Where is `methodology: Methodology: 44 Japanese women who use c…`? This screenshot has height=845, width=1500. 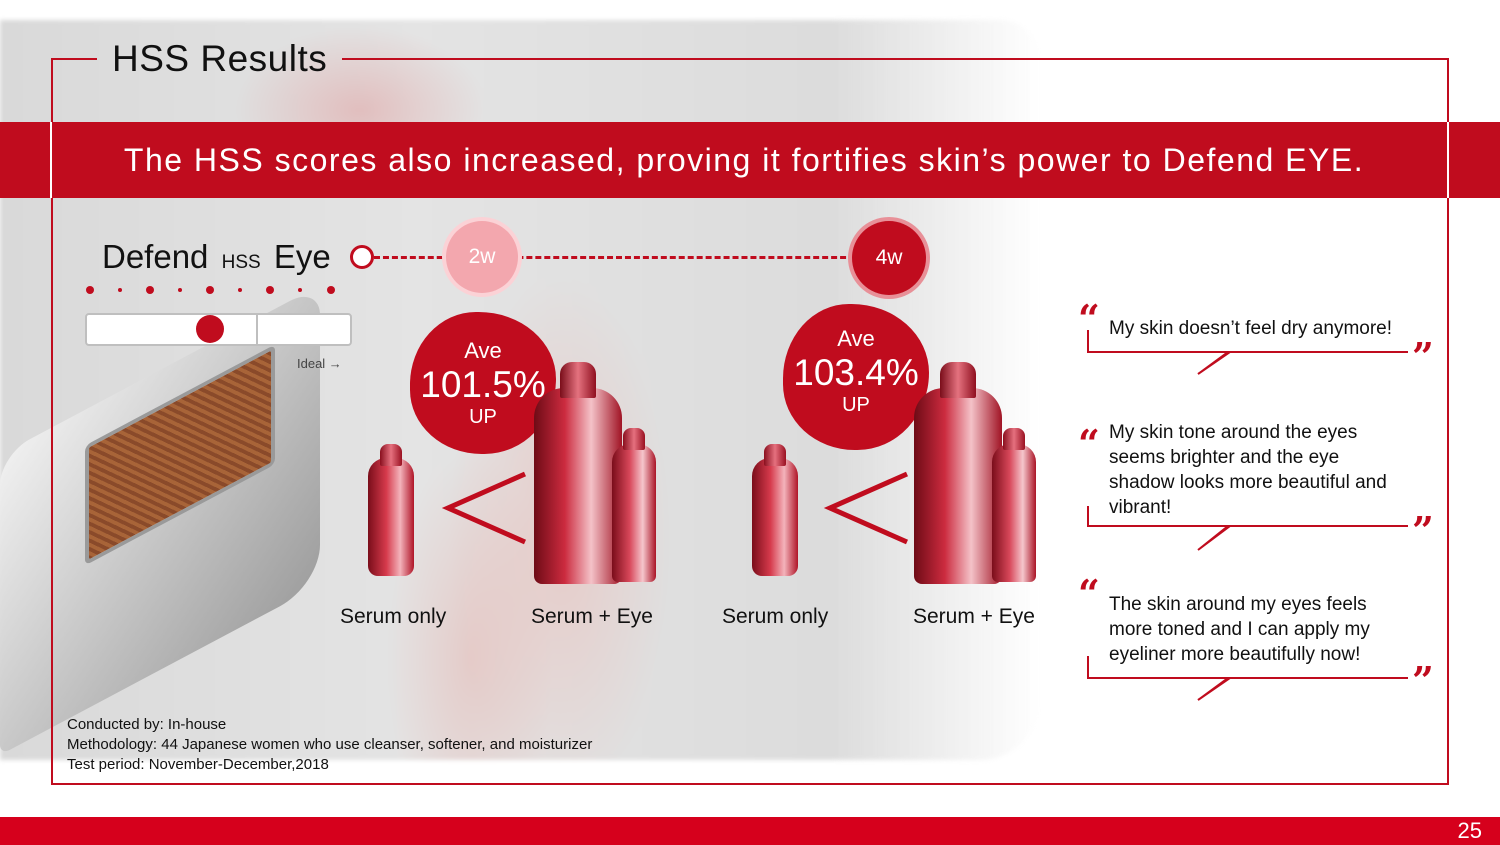
methodology: Methodology: 44 Japanese women who use c… is located at coordinates (330, 744).